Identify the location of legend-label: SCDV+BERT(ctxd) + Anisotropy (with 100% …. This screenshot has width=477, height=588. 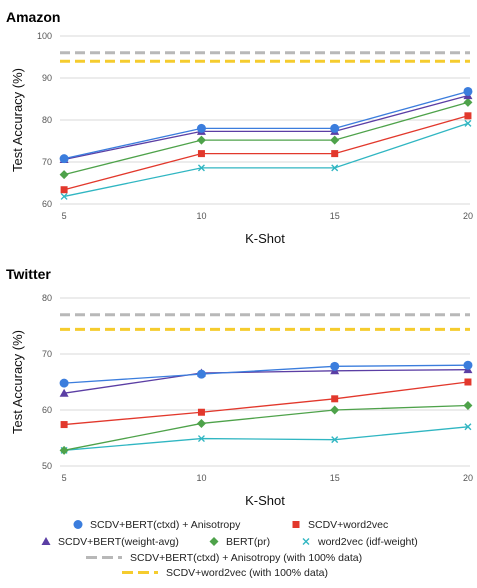
(246, 558).